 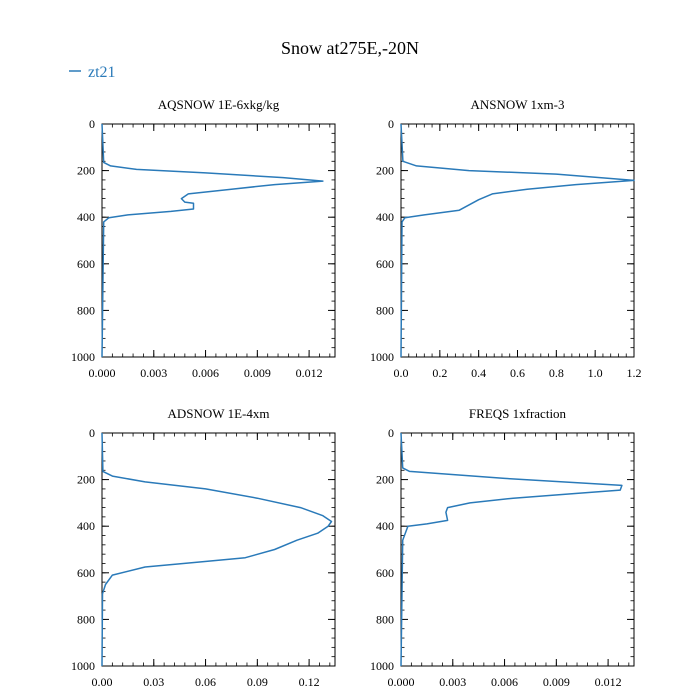 I want to click on x-tick-label: 0.0, so click(x=401, y=373).